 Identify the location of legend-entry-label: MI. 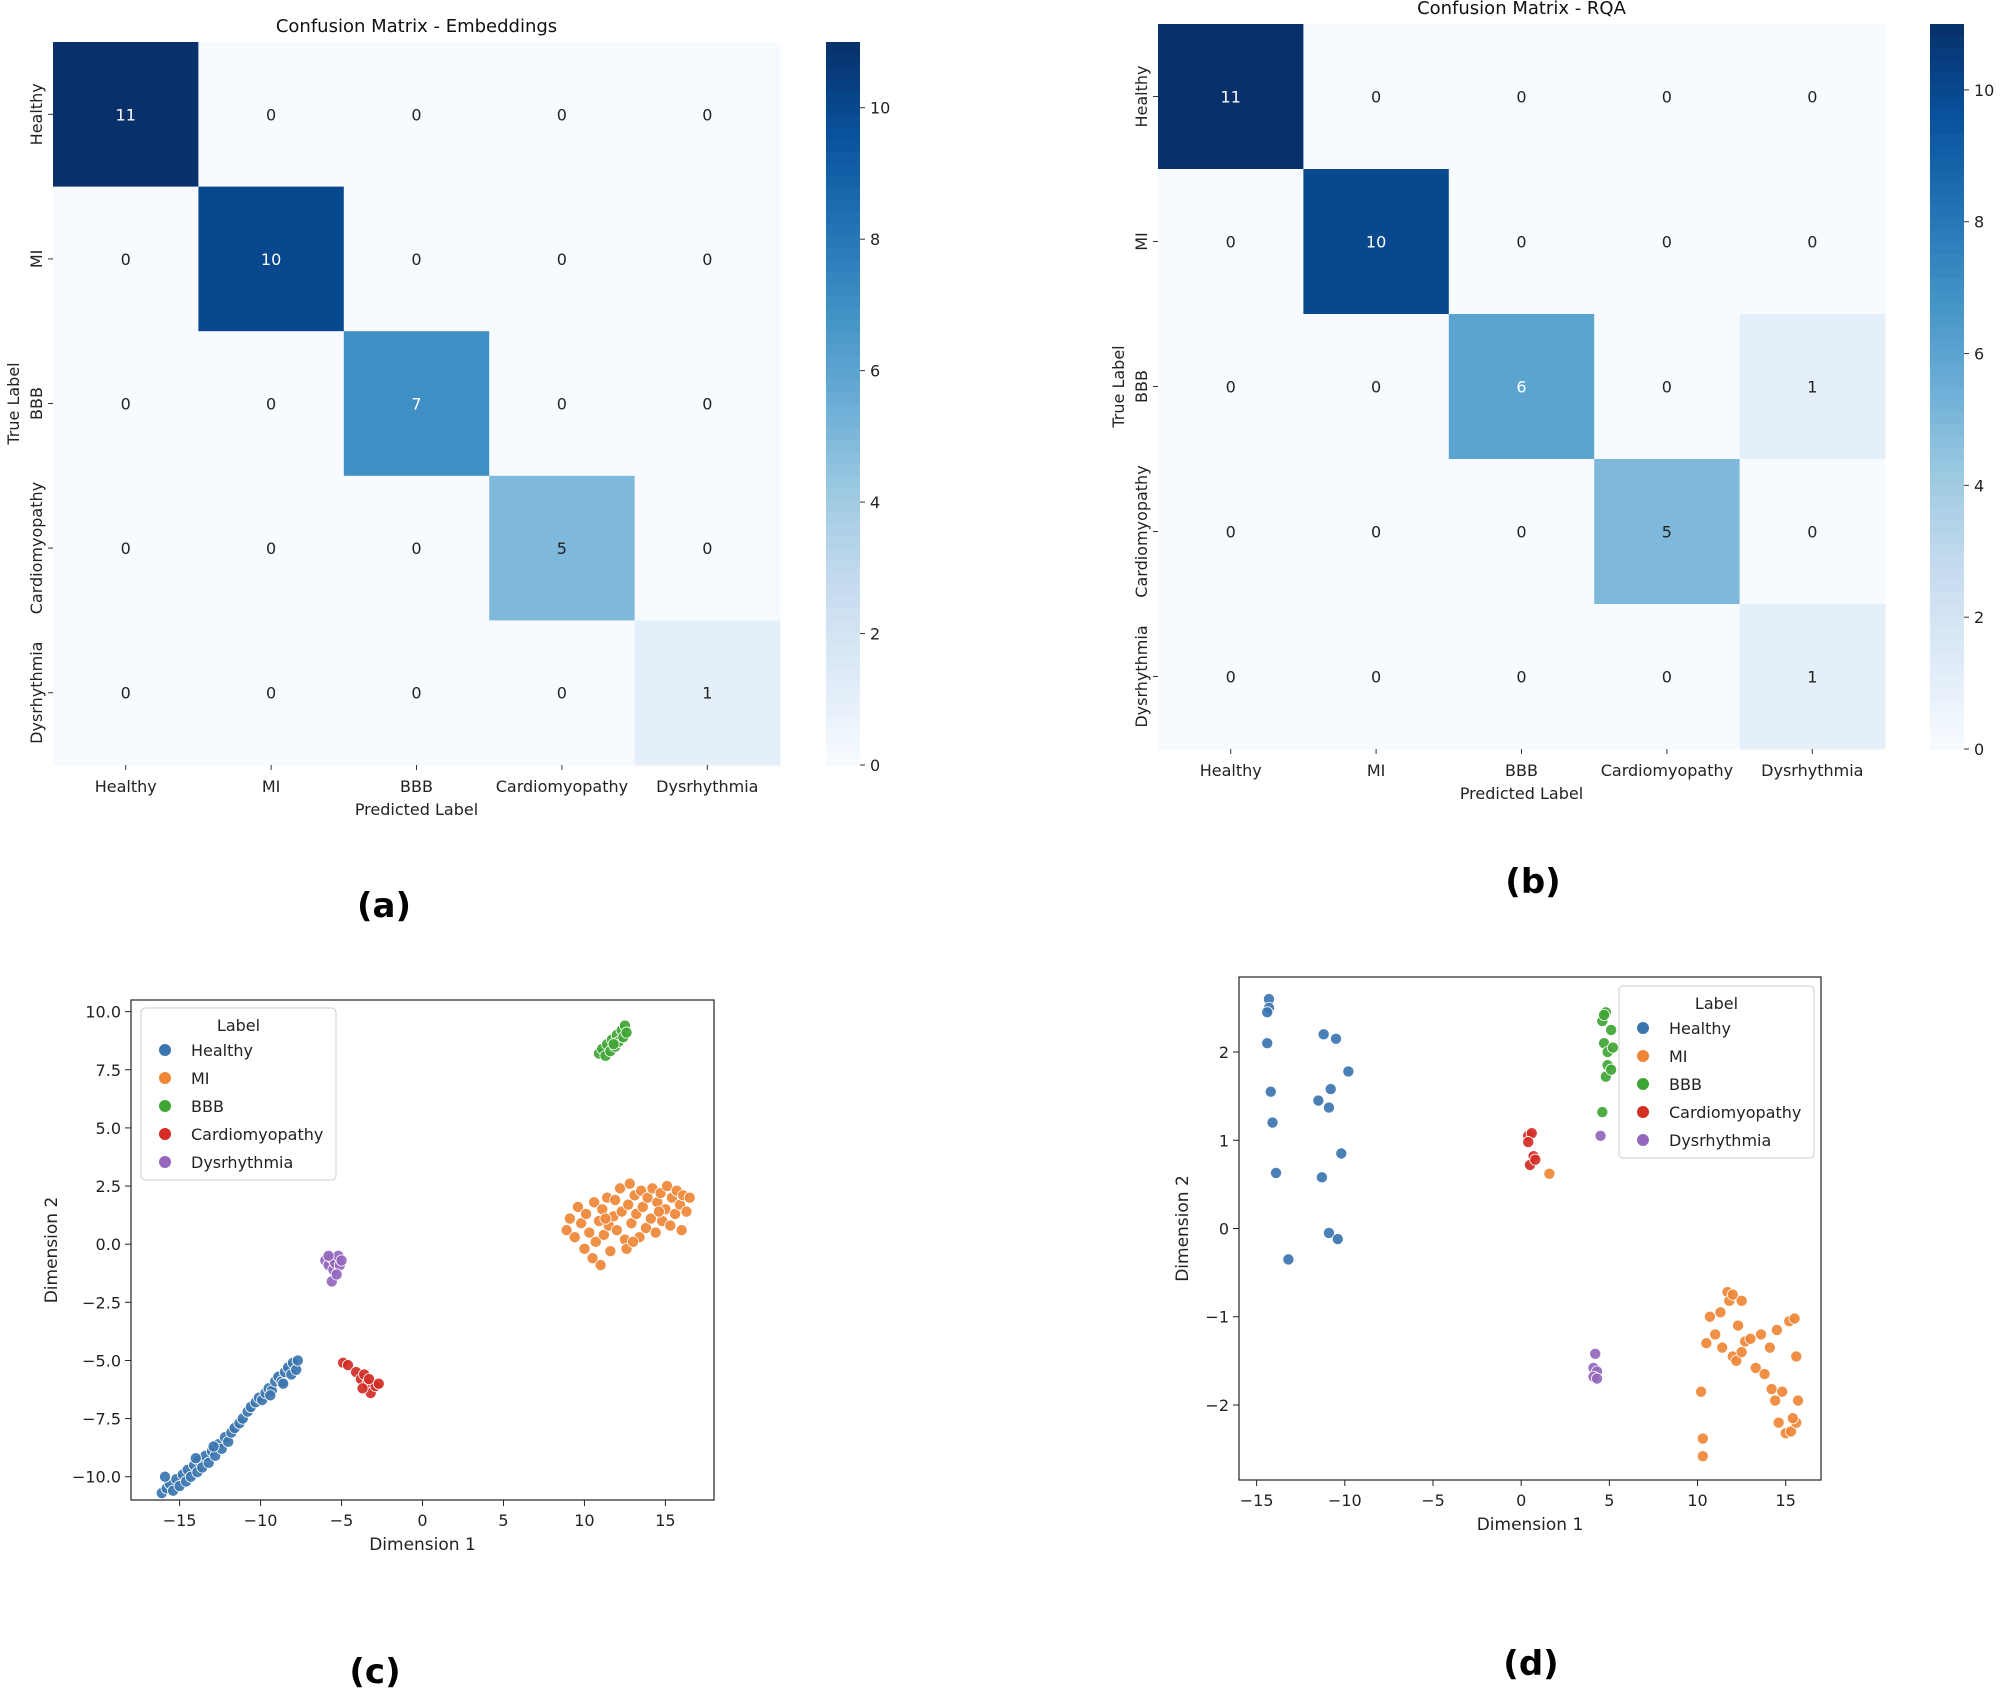
(200, 1078).